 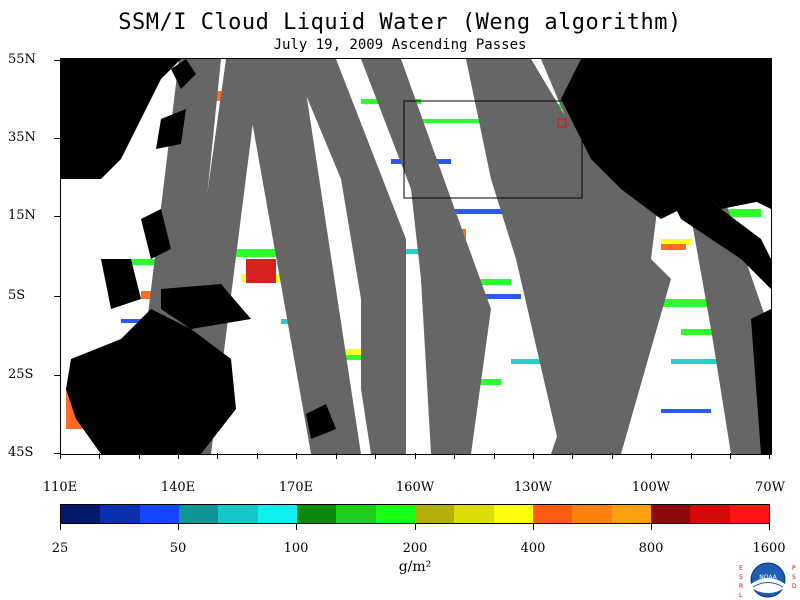 I want to click on lat-label-45s: 45S, so click(x=21, y=452).